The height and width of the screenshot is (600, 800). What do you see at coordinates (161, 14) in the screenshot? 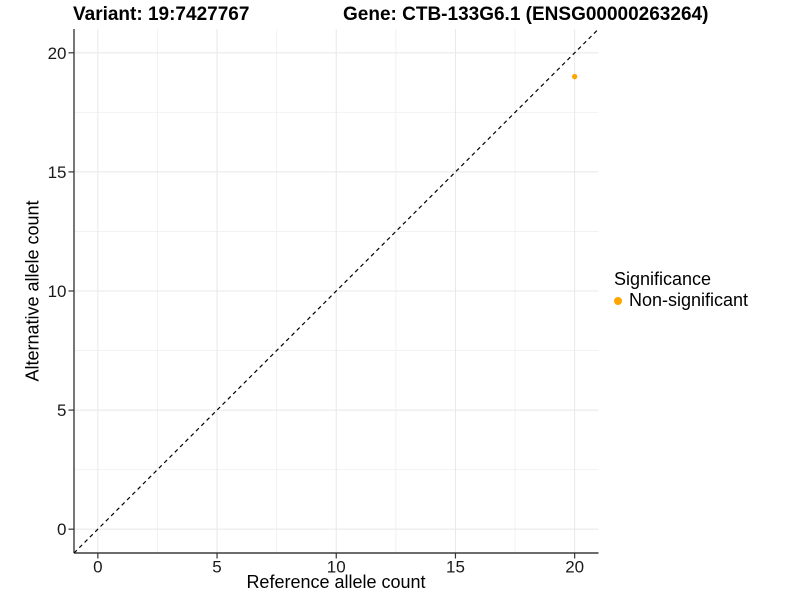
I see `variant-title: Variant: 19:7427767` at bounding box center [161, 14].